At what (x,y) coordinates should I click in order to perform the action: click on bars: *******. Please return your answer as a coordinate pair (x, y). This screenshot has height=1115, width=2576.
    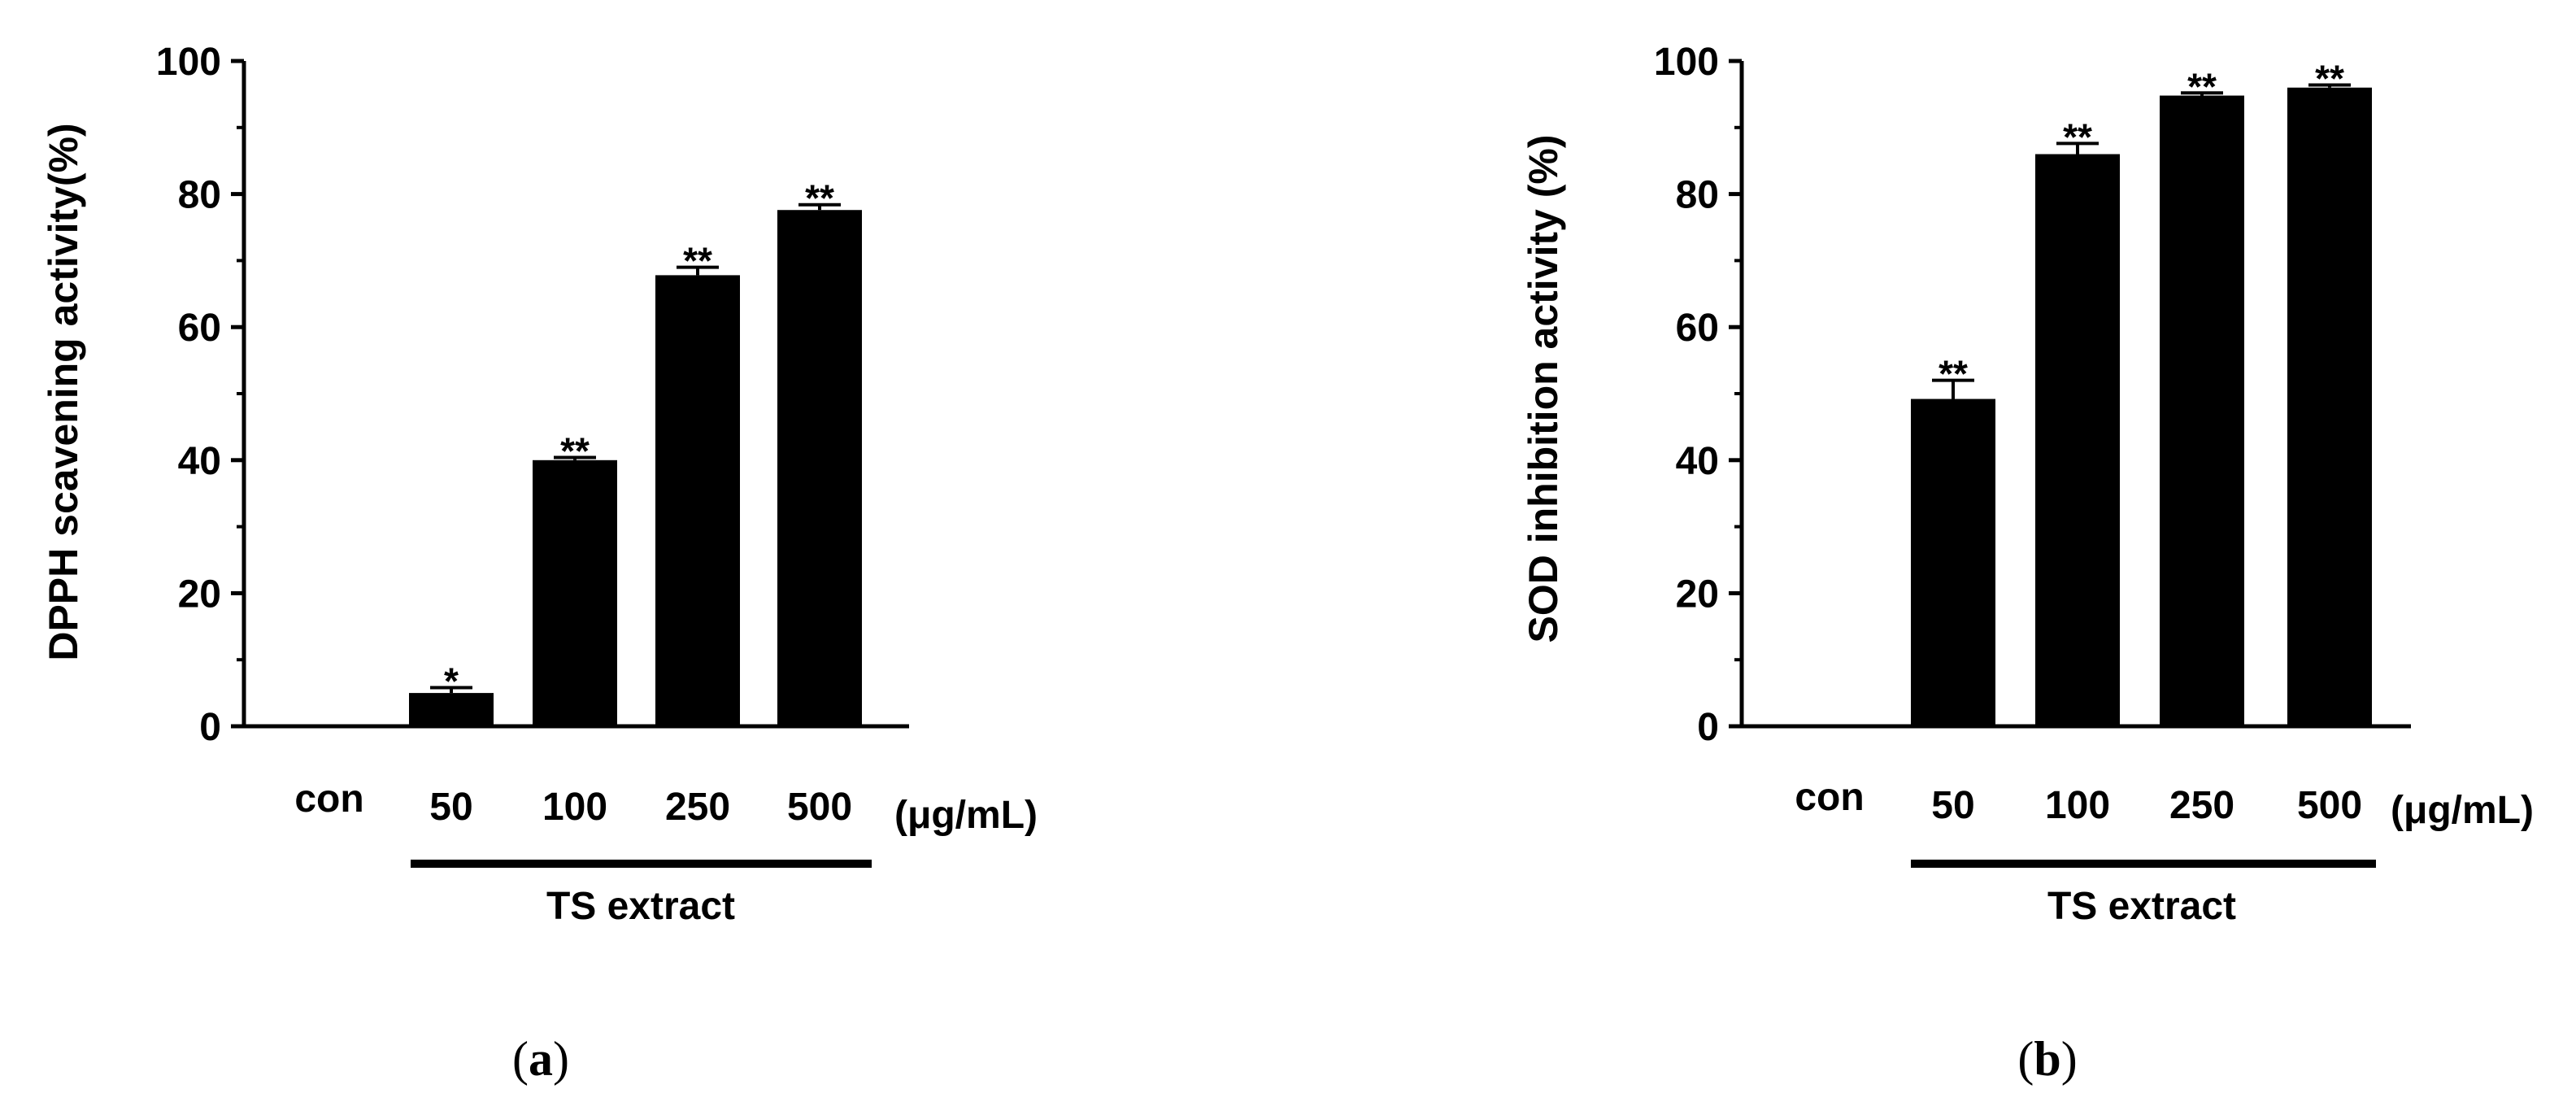
    Looking at the image, I should click on (635, 451).